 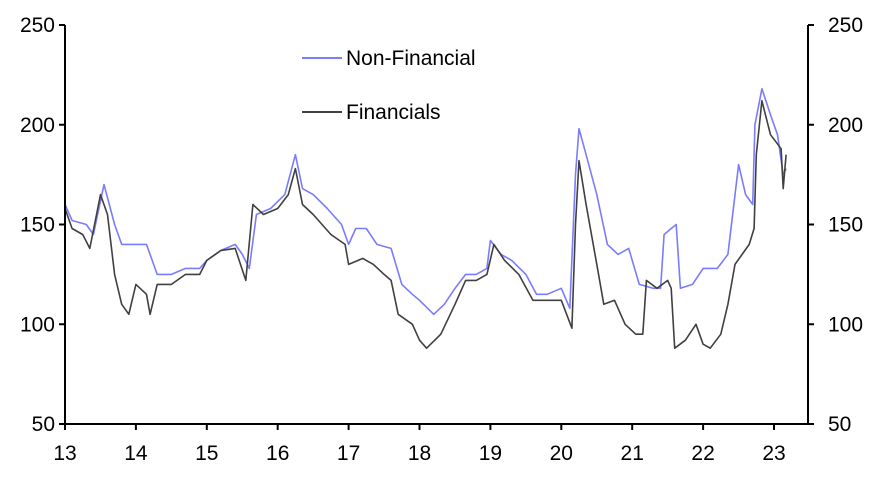 I want to click on x-tick-label: 14, so click(x=136, y=453).